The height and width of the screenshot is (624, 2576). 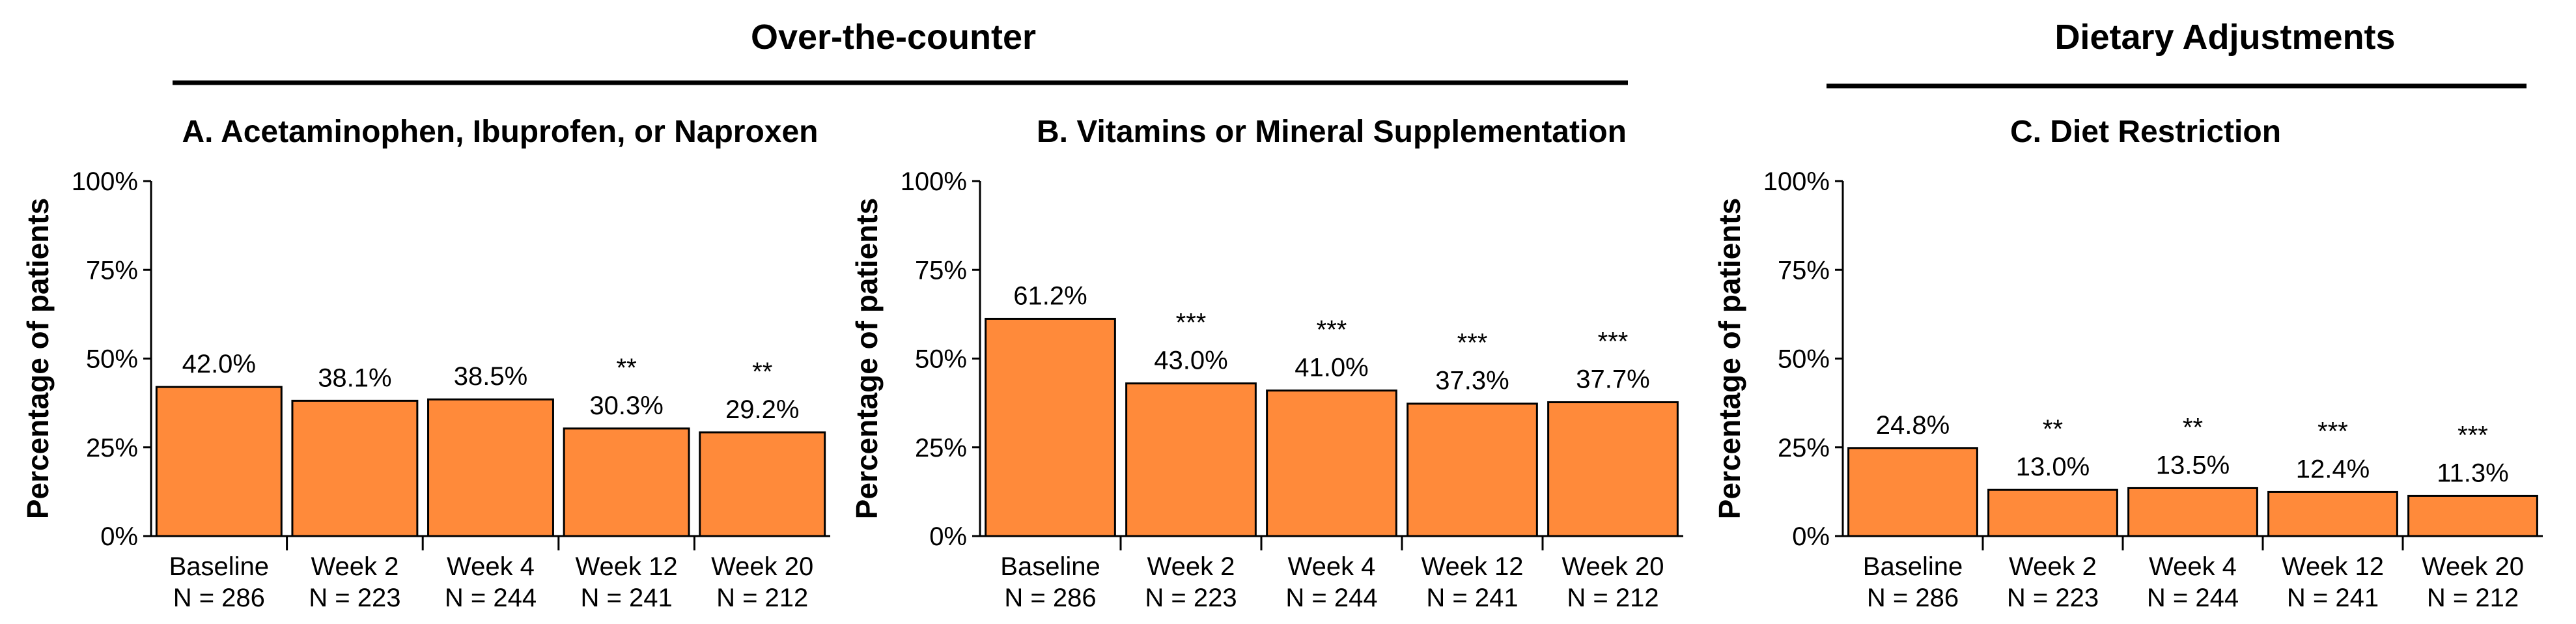 What do you see at coordinates (2473, 473) in the screenshot?
I see `data-label: 11.3%` at bounding box center [2473, 473].